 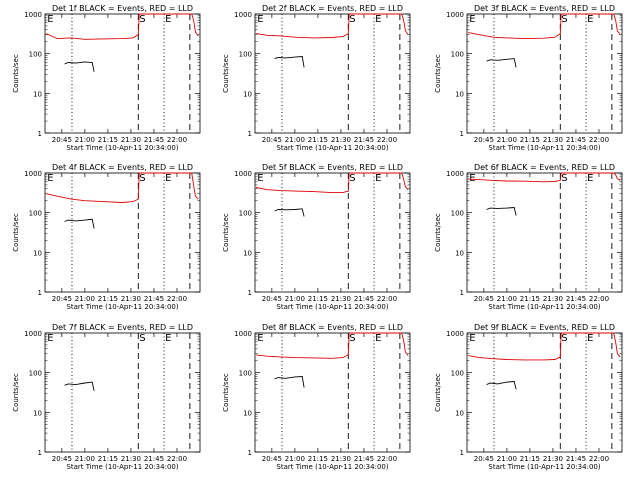 I want to click on panel-title: Det 1f BLACK = Events, RED = LLD, so click(x=122, y=8).